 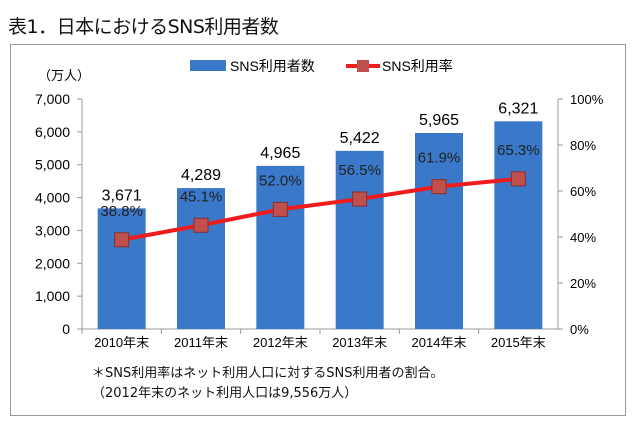 What do you see at coordinates (583, 145) in the screenshot?
I see `y2-tick-label: 80%` at bounding box center [583, 145].